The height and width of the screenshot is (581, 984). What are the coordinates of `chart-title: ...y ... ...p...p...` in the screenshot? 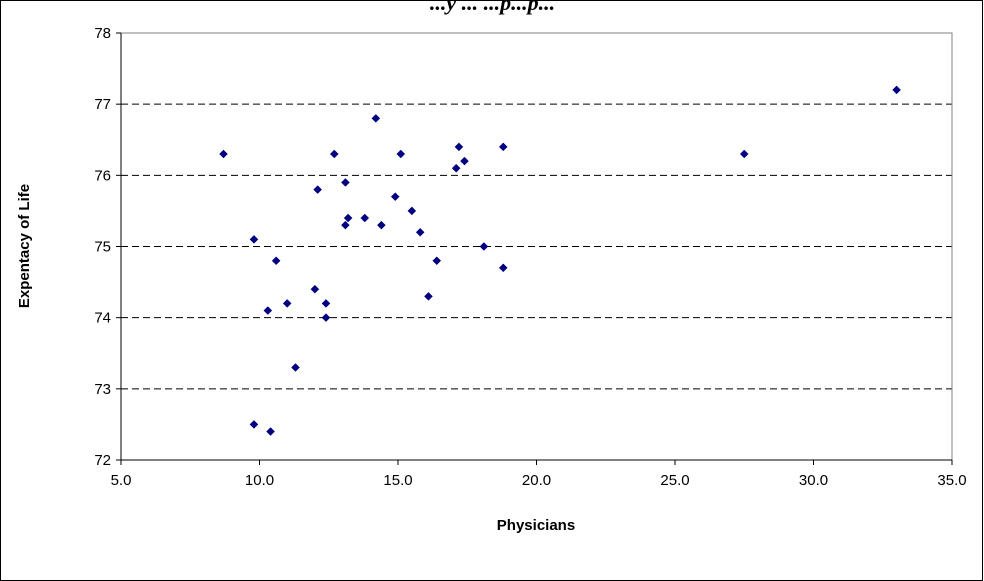 It's located at (492, 7).